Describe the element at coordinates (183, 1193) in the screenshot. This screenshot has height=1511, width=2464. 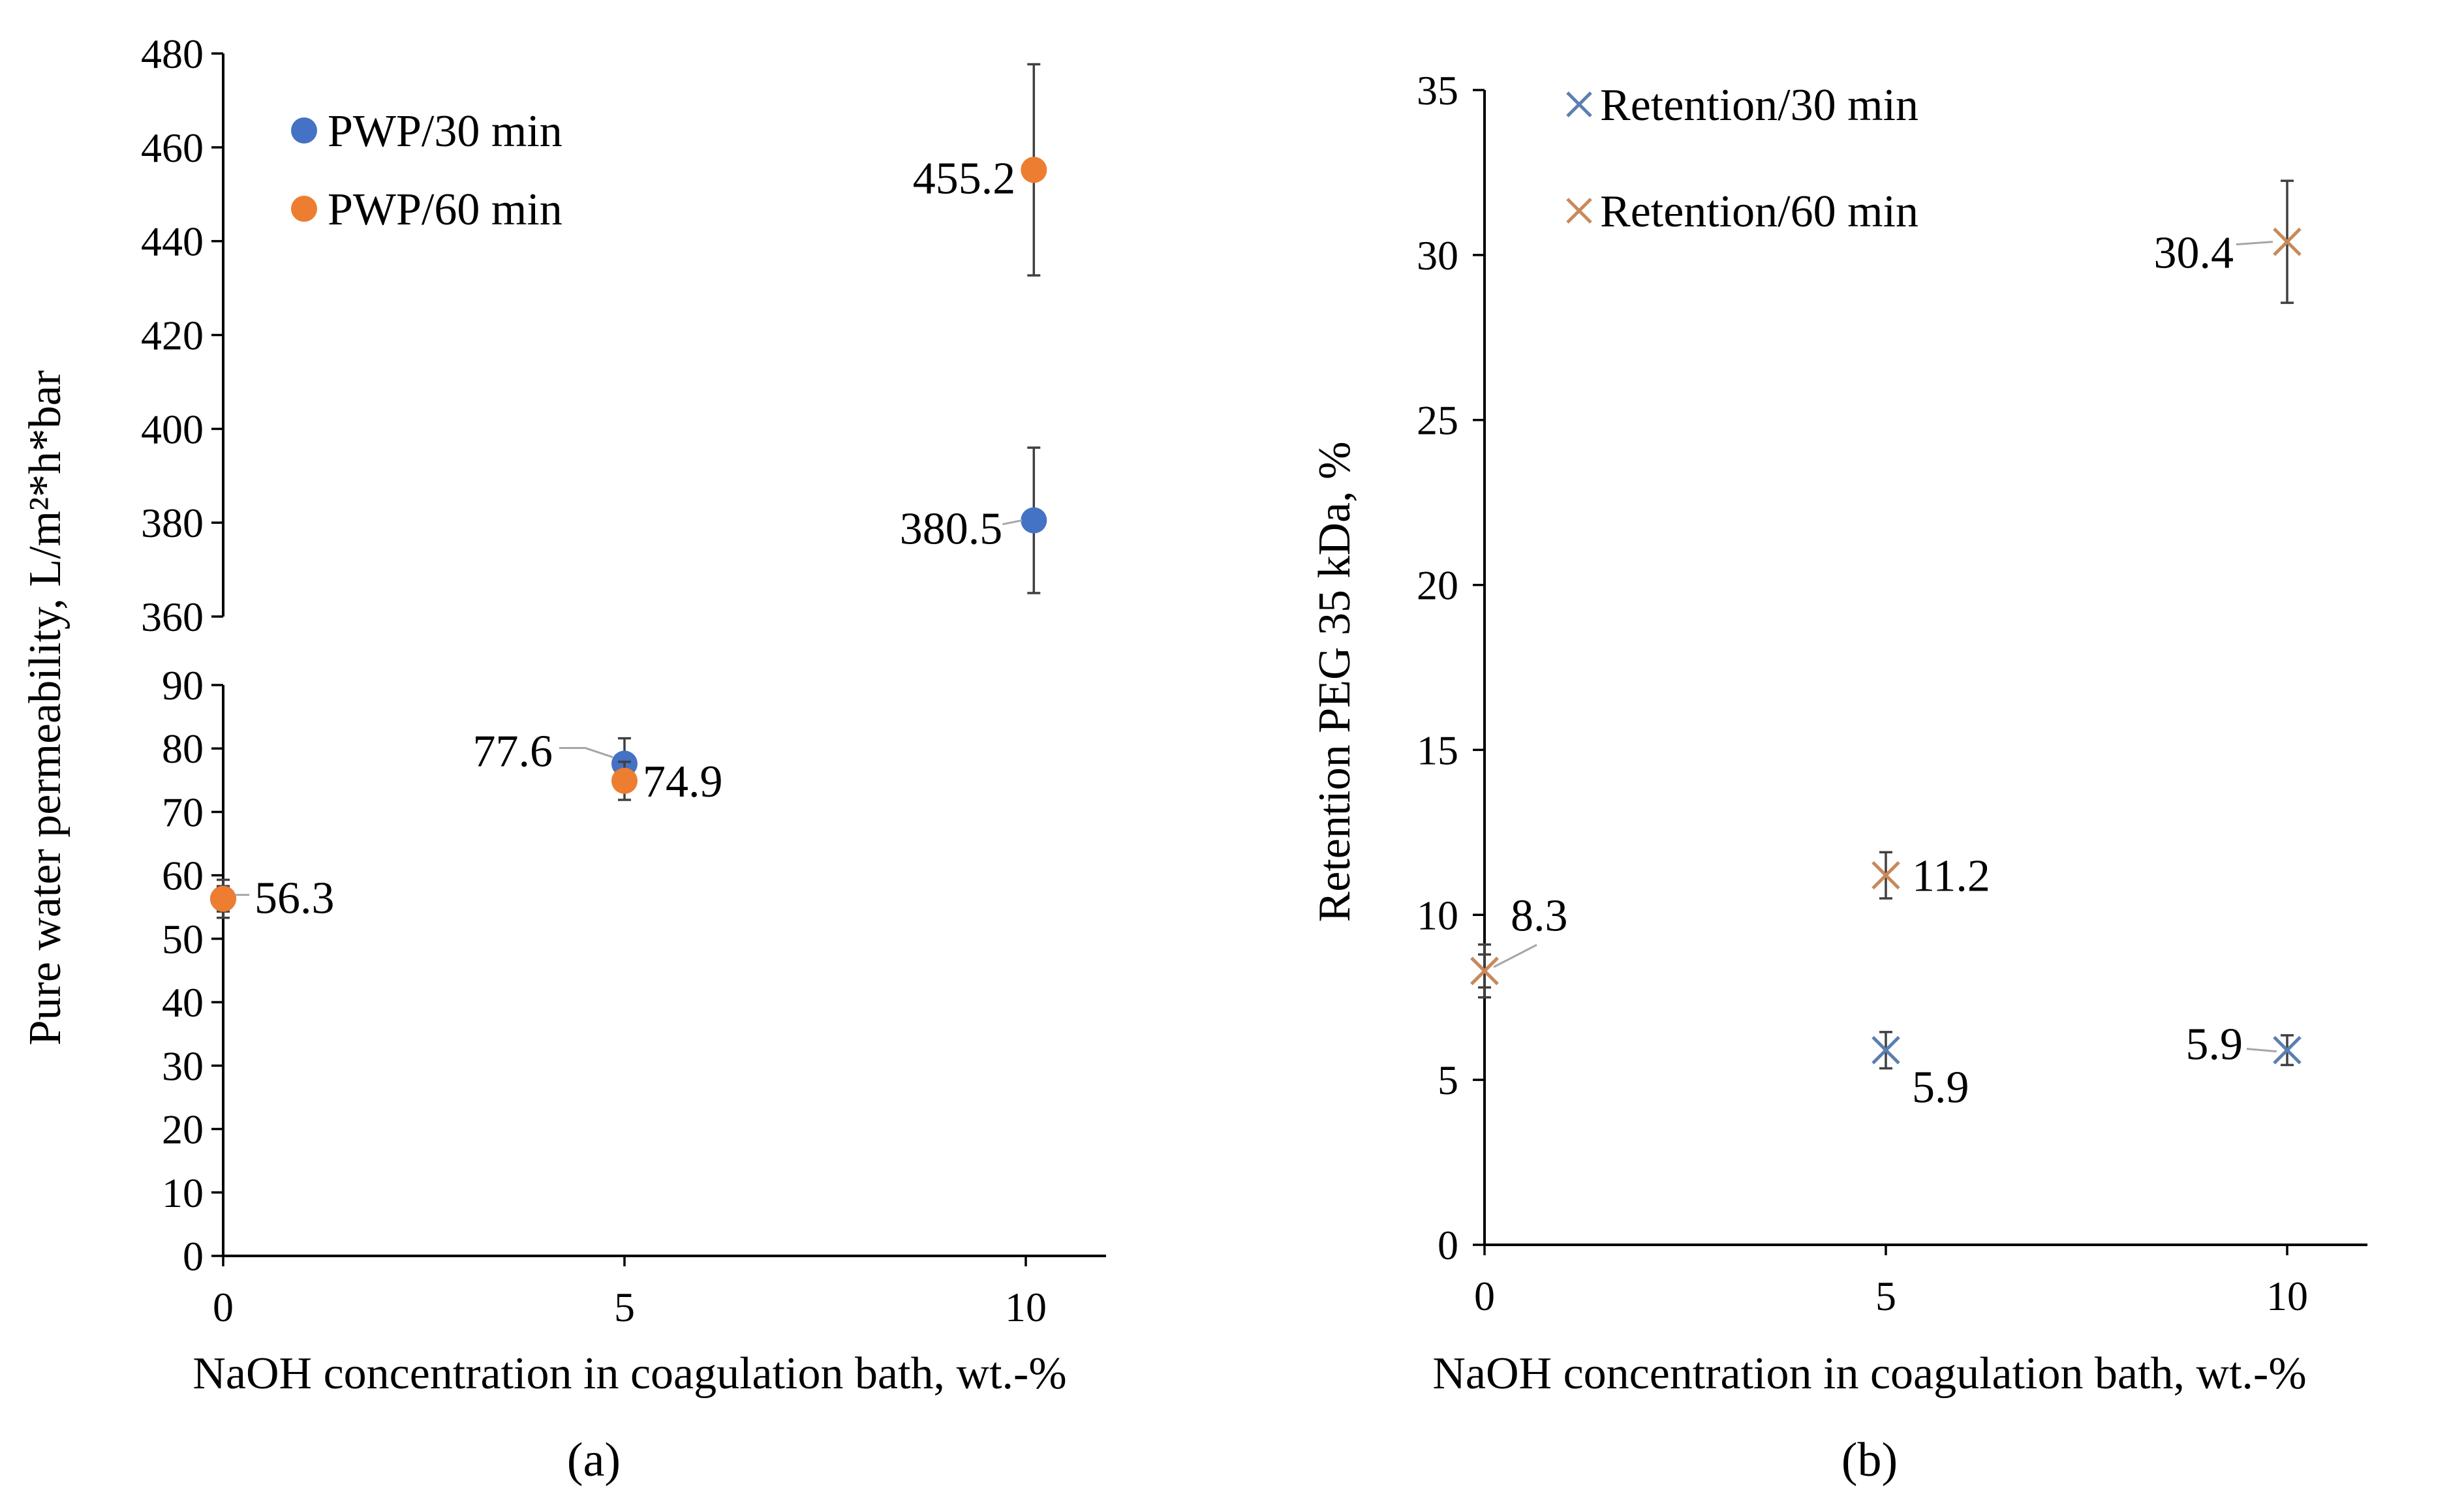
I see `panel-a-y-tick-label: 10` at that location.